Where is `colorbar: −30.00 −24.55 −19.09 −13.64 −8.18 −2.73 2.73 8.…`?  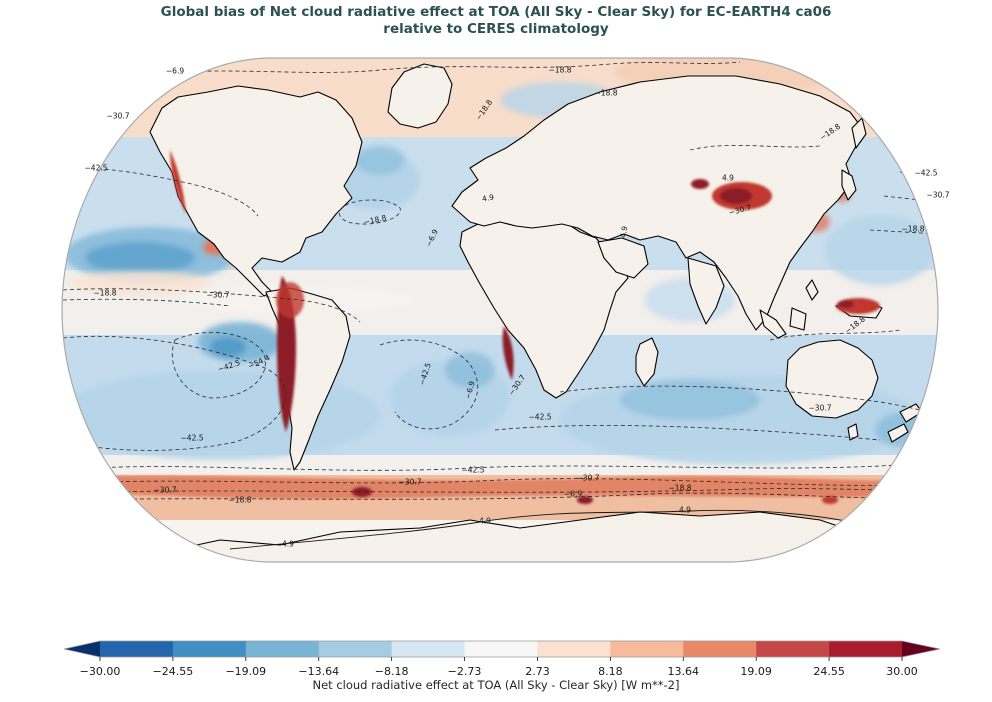
colorbar: −30.00 −24.55 −19.09 −13.64 −8.18 −2.73 2.73 8.… is located at coordinates (502, 659).